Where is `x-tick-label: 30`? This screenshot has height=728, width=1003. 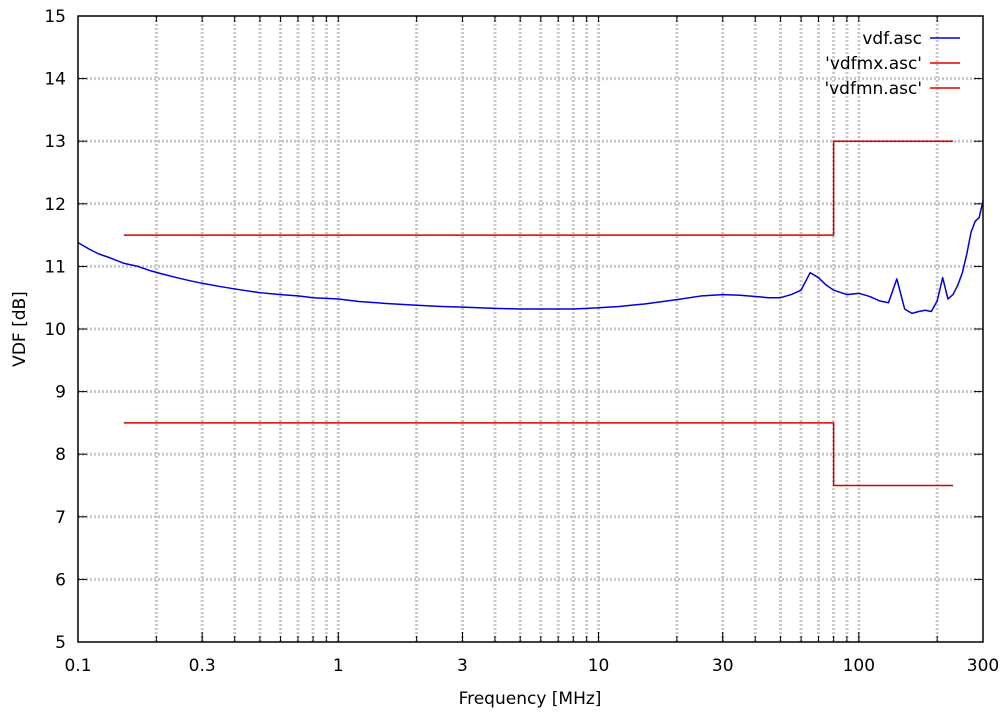 x-tick-label: 30 is located at coordinates (723, 666).